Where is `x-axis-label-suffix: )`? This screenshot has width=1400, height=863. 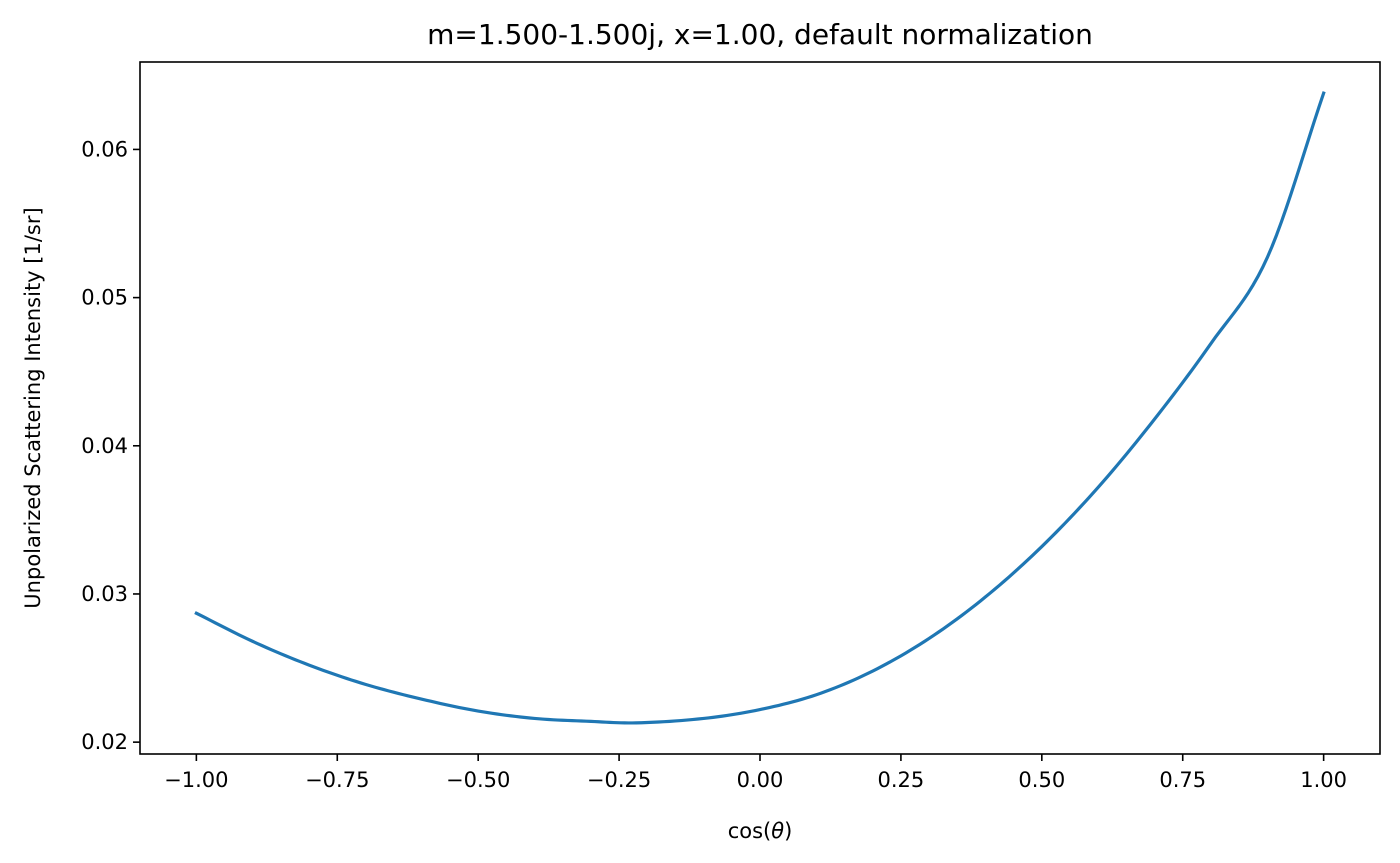 x-axis-label-suffix: ) is located at coordinates (788, 831).